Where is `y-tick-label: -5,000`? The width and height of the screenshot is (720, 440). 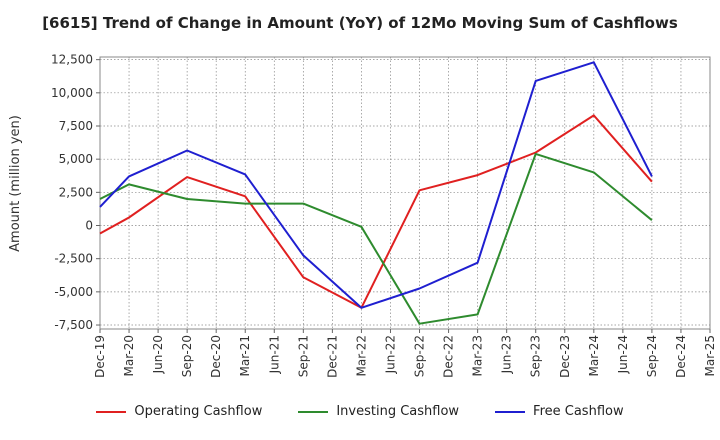 y-tick-label: -5,000 is located at coordinates (73, 292).